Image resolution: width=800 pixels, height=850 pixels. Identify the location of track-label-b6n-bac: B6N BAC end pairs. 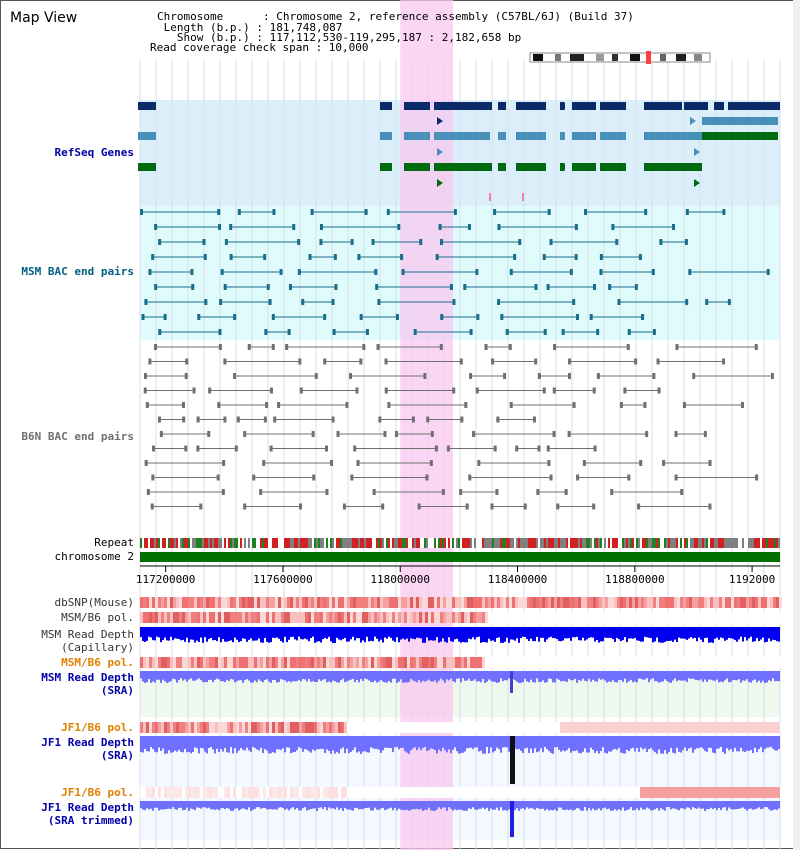
(77, 436).